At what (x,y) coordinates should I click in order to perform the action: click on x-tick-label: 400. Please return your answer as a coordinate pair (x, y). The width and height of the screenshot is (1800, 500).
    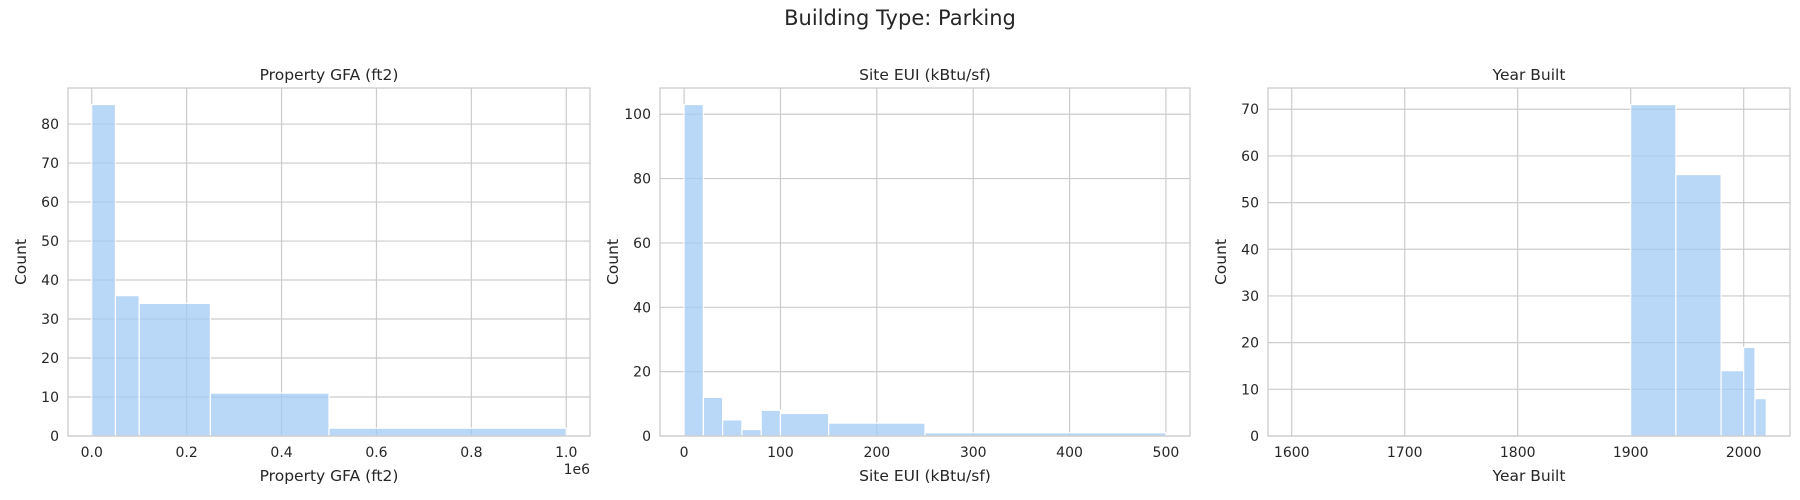
    Looking at the image, I should click on (1069, 453).